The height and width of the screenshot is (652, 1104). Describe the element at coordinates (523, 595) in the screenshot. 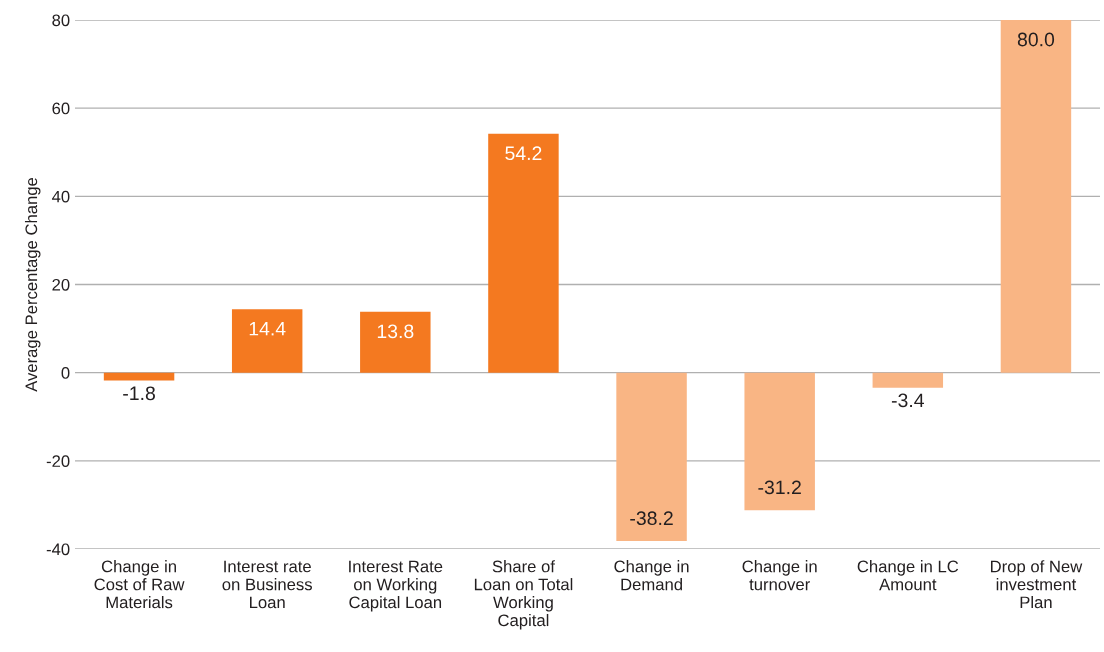

I see `x-tick-label: Share of Loan on Total Working Capital` at that location.